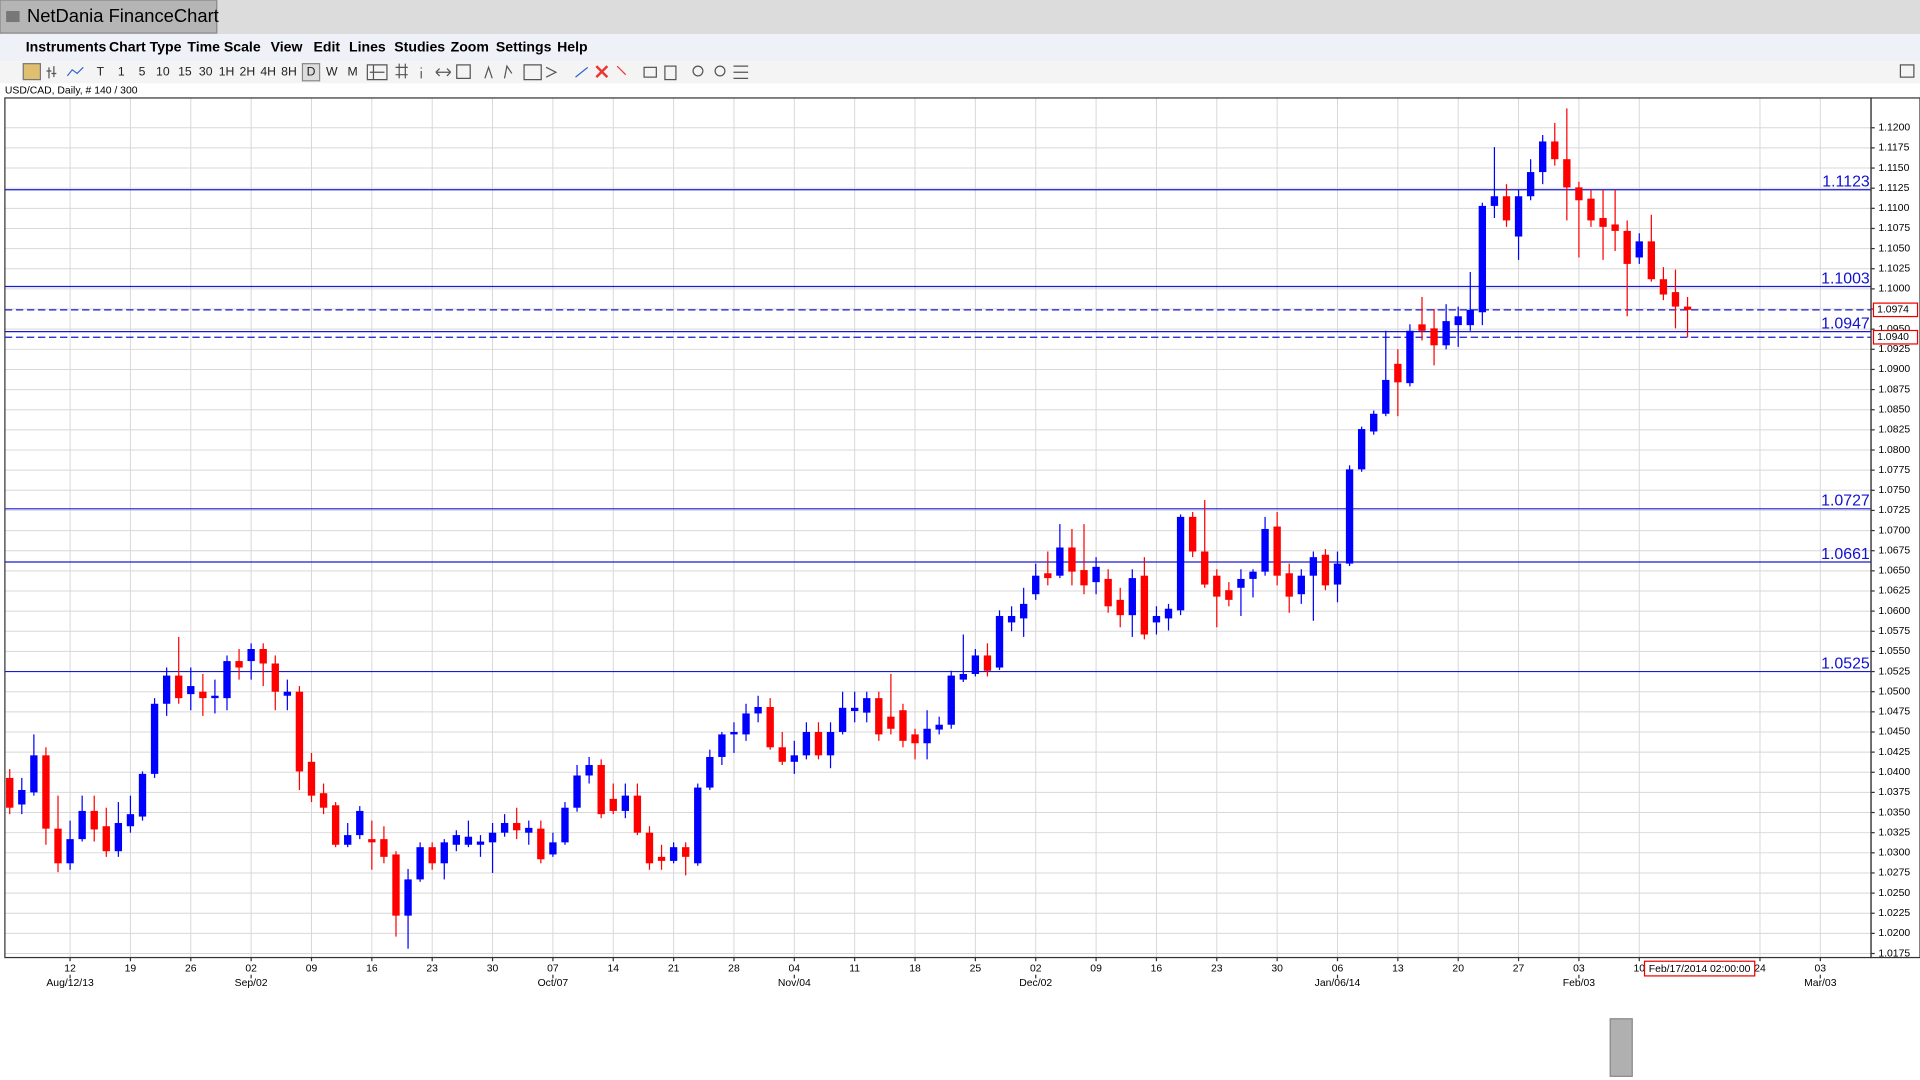 The image size is (1920, 1080). I want to click on y-tick-label: 1.0575, so click(1894, 631).